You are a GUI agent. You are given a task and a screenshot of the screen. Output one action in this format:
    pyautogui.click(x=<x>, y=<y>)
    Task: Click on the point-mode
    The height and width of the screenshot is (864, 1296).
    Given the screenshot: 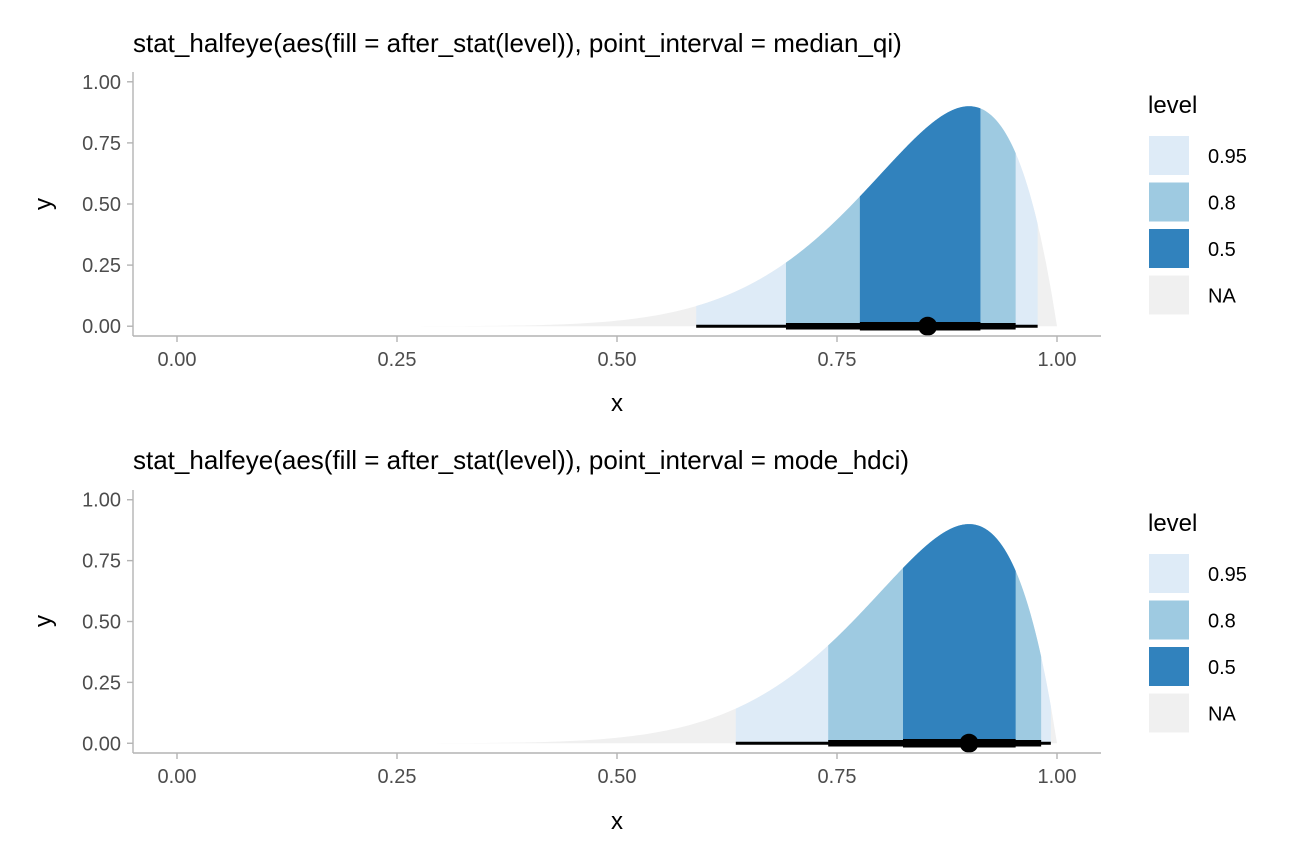 What is the action you would take?
    pyautogui.click(x=969, y=743)
    